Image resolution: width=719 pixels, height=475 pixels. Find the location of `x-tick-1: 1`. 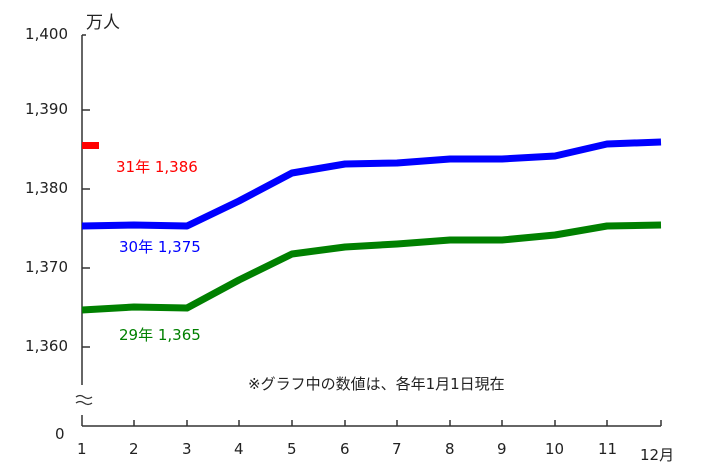

x-tick-1: 1 is located at coordinates (82, 449).